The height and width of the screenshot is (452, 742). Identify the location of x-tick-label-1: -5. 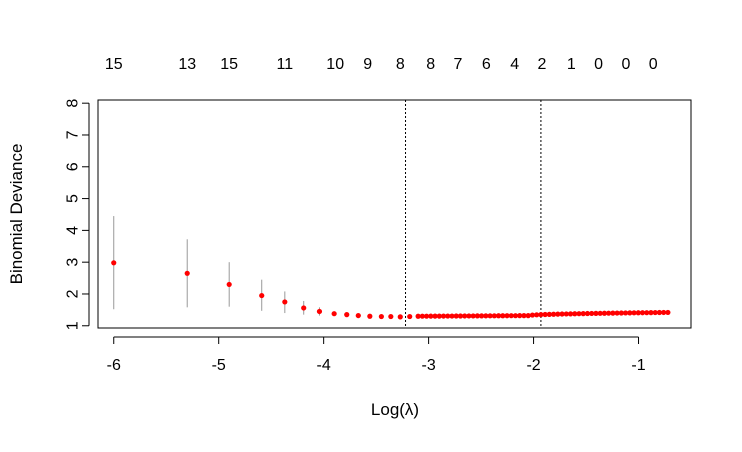
(219, 365).